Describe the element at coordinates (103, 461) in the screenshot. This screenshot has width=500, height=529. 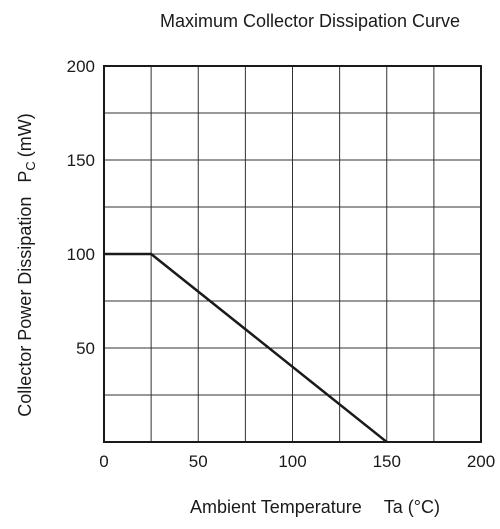
I see `x-tick-label-0: 0` at that location.